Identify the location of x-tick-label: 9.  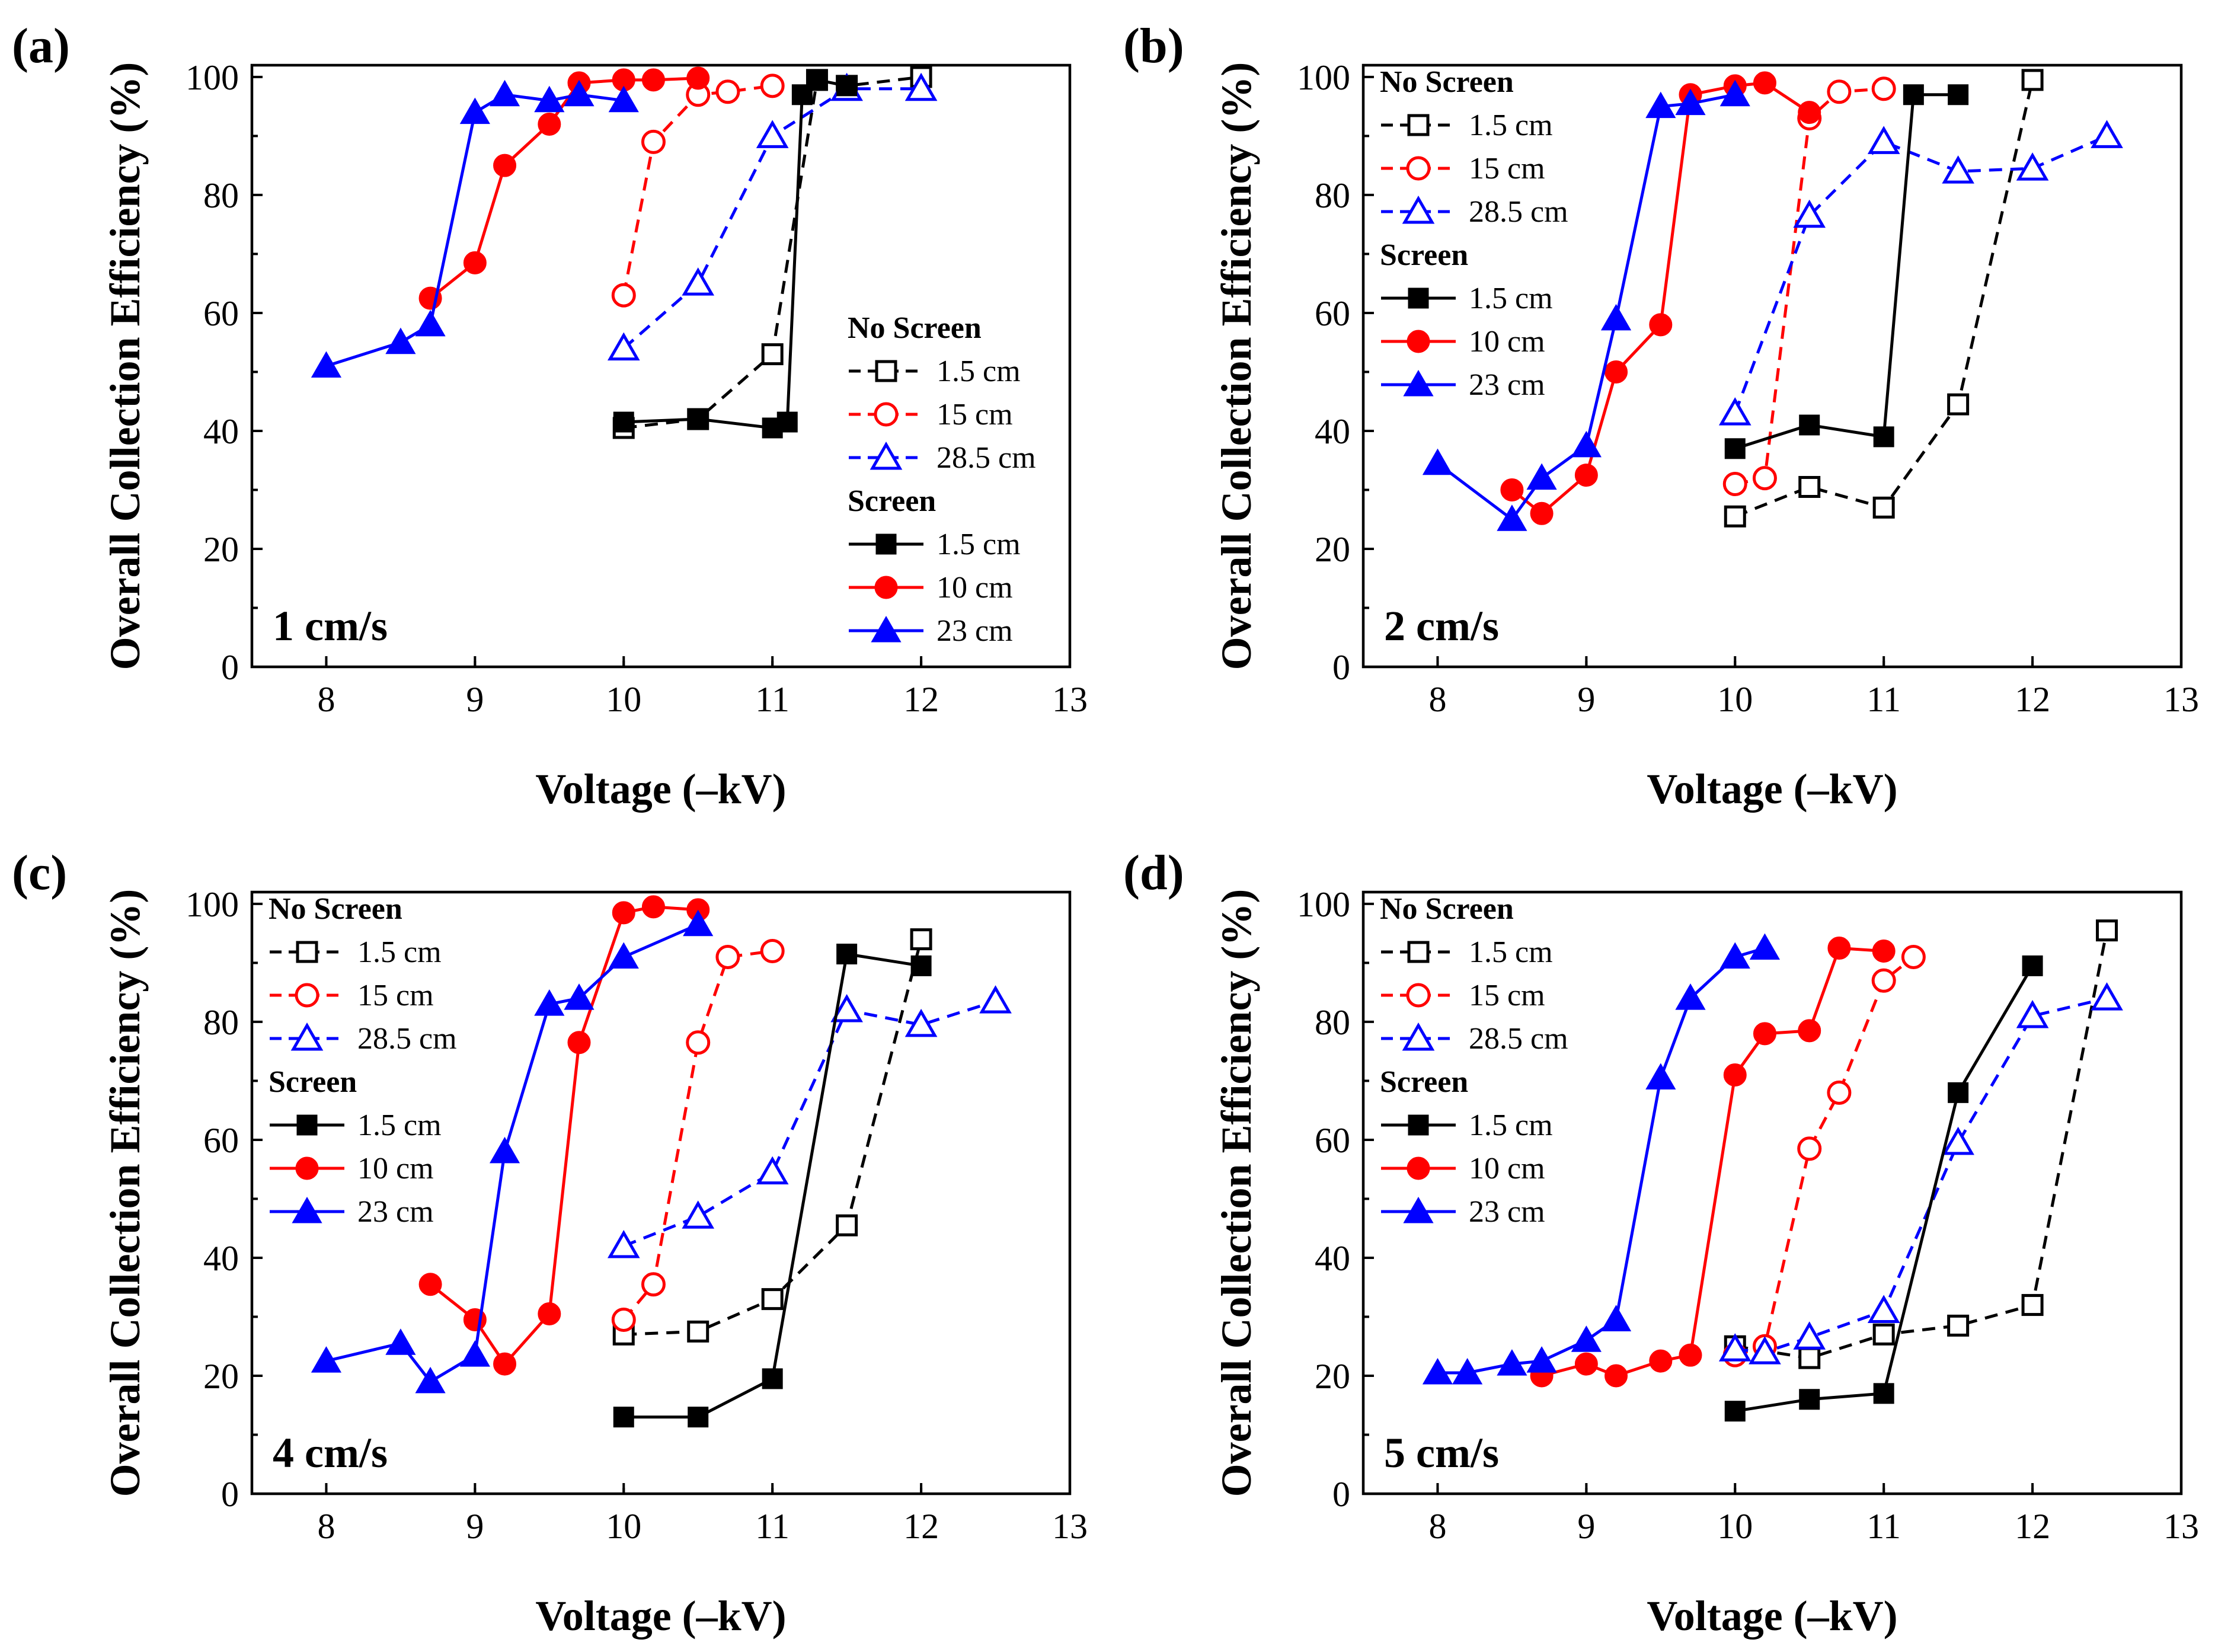
(1586, 699).